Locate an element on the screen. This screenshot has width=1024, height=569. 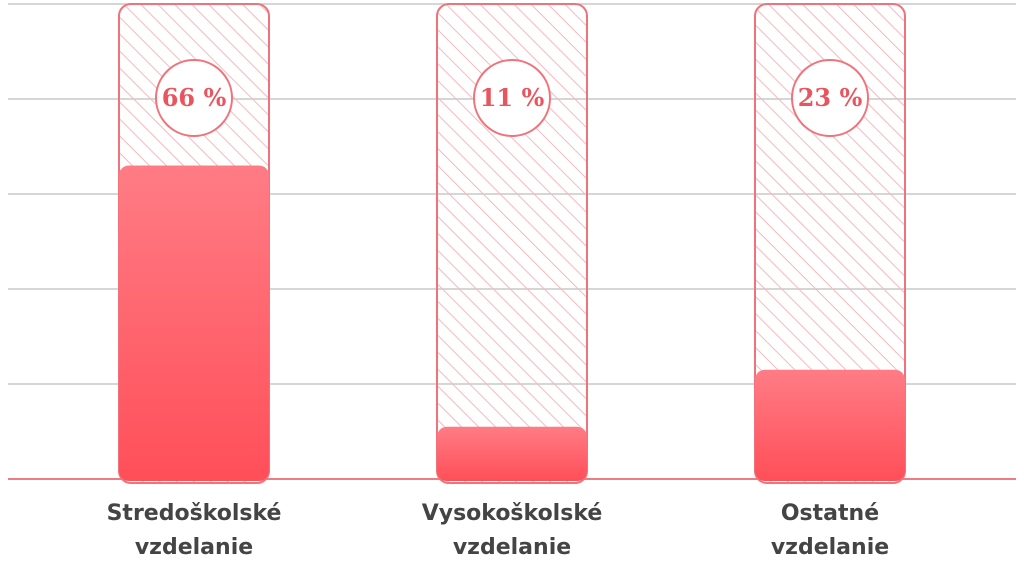
category-label: Ostatné is located at coordinates (830, 513).